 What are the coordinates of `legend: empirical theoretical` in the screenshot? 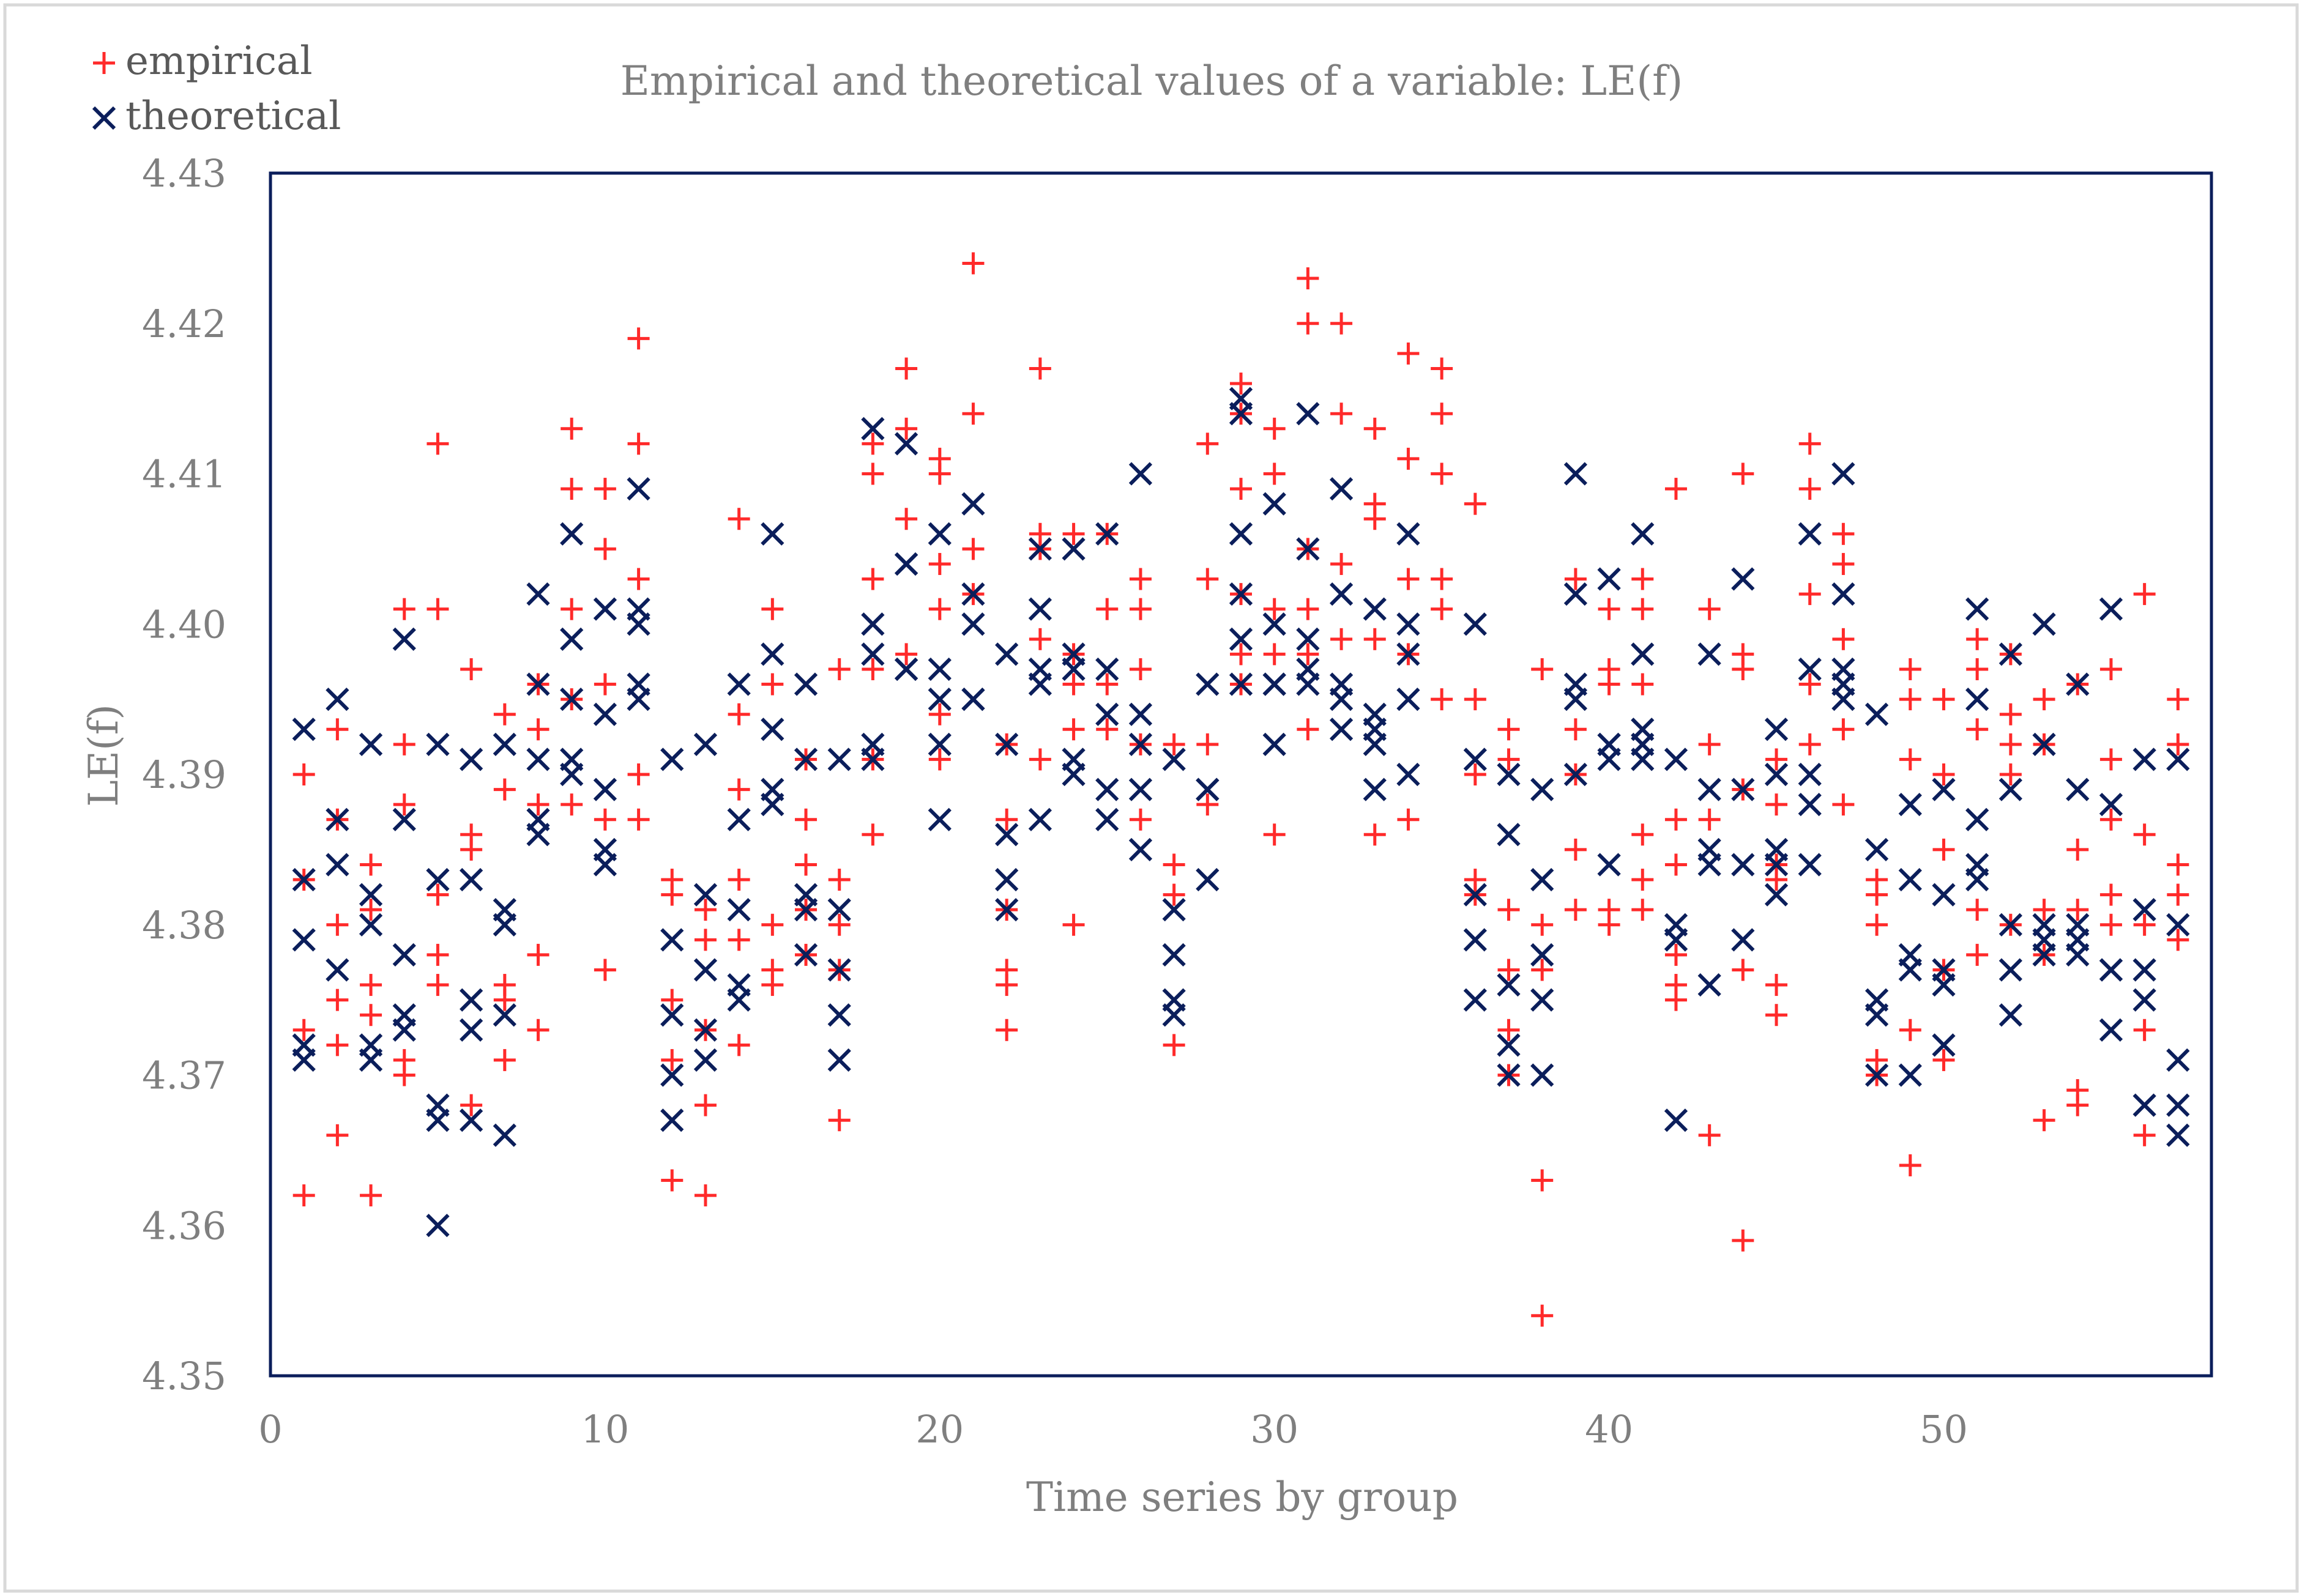 It's located at (216, 89).